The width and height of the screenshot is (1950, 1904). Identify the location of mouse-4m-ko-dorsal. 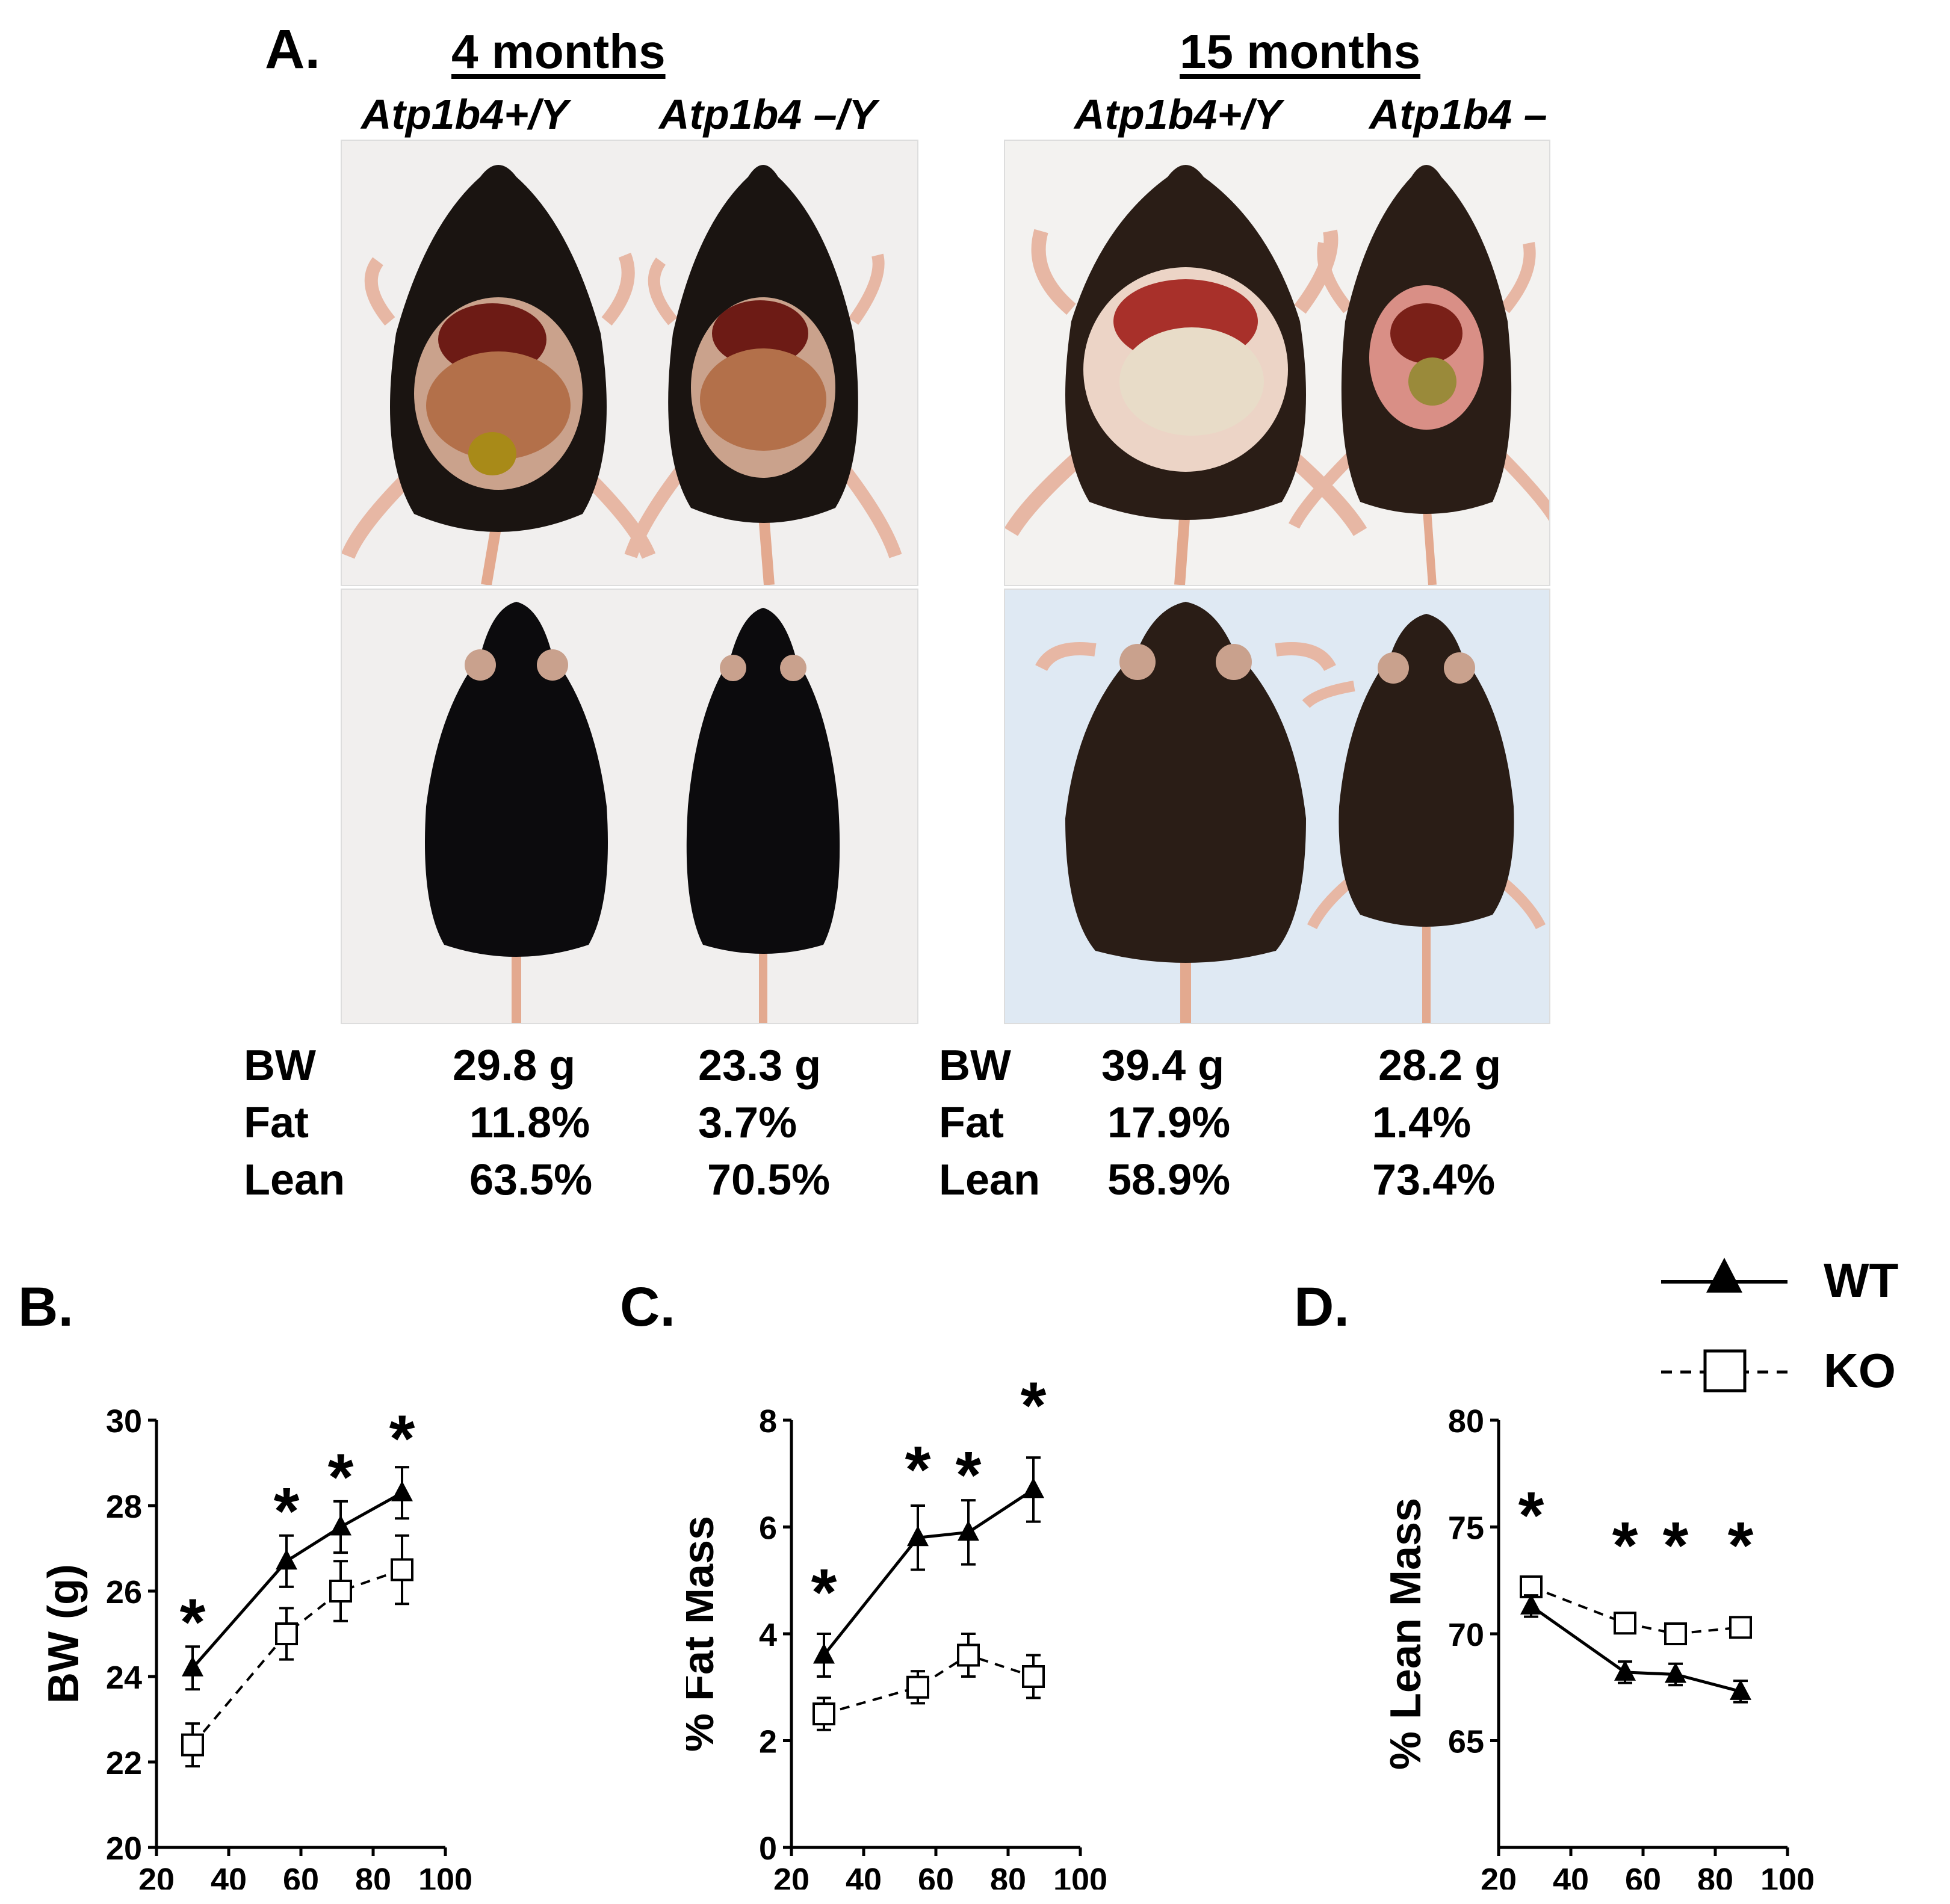
(763, 816).